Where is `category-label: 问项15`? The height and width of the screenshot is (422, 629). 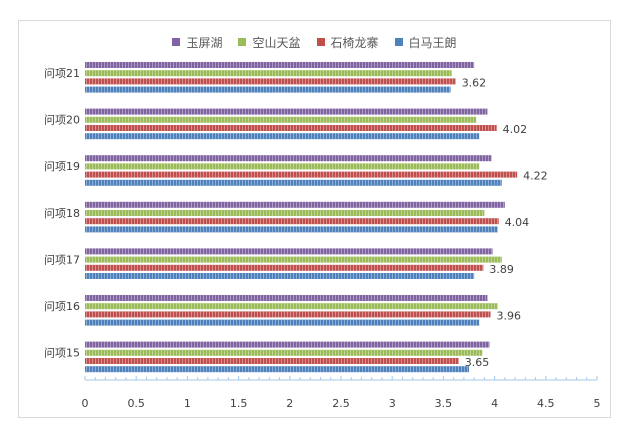 category-label: 问项15 is located at coordinates (62, 353).